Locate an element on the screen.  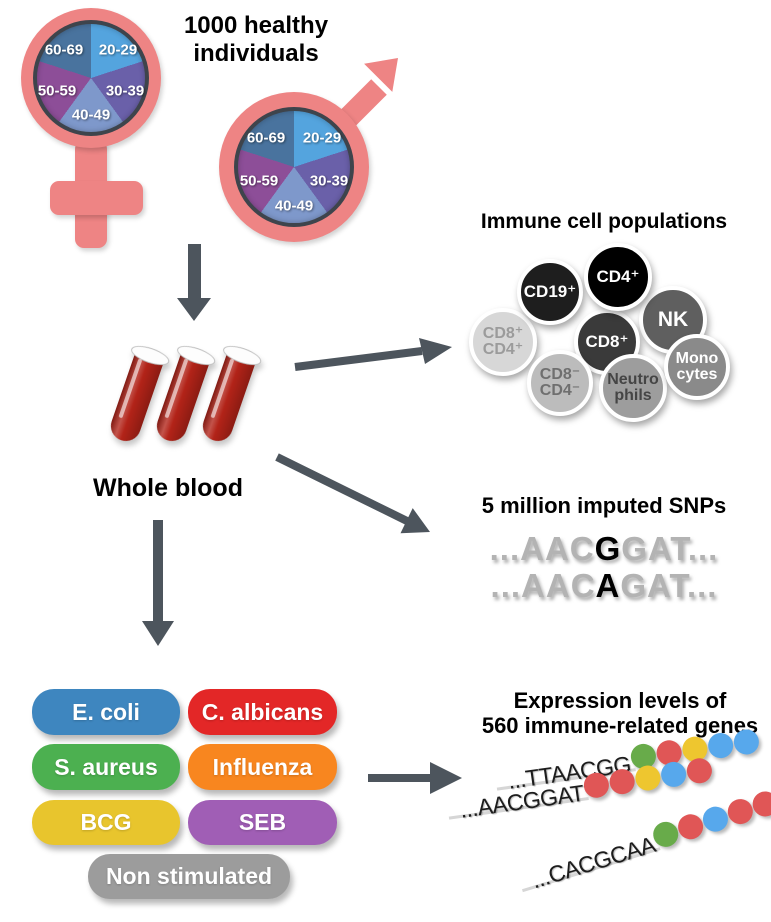
expression-title-line1: Expression levels of is located at coordinates (620, 700).